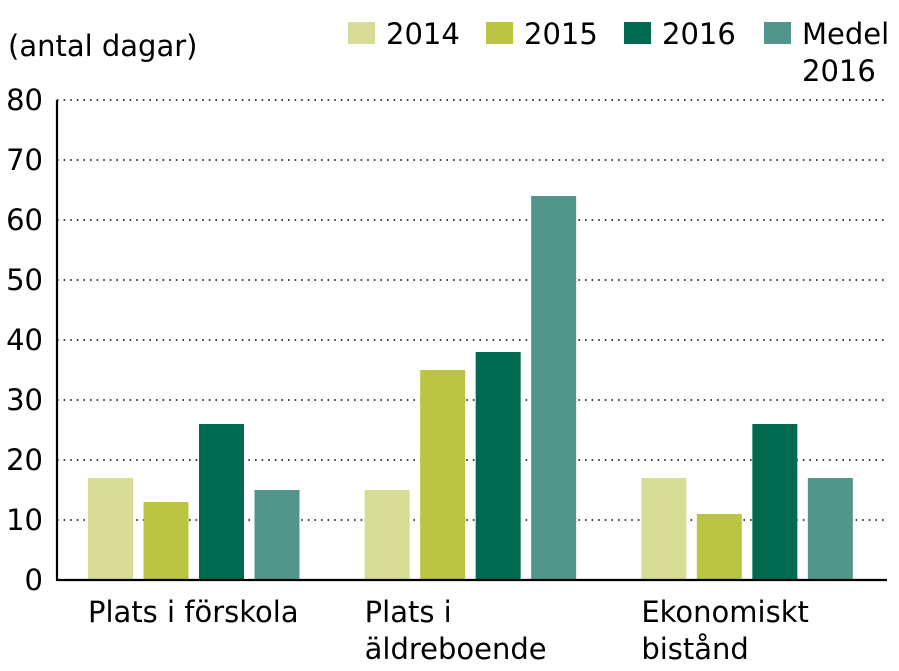  Describe the element at coordinates (24, 100) in the screenshot. I see `y-tick-label: 80` at that location.